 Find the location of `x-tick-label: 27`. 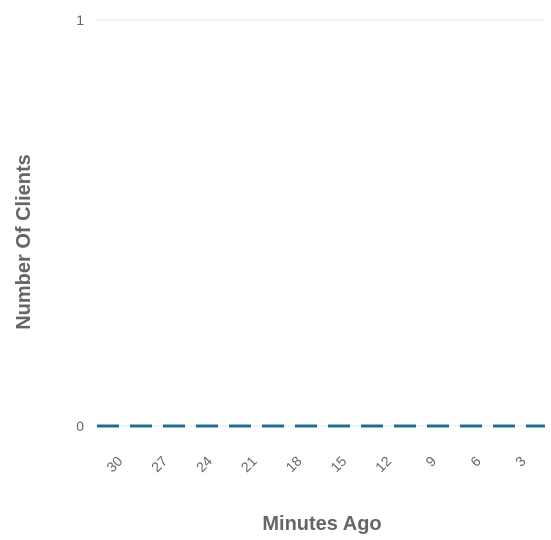

x-tick-label: 27 is located at coordinates (159, 464).